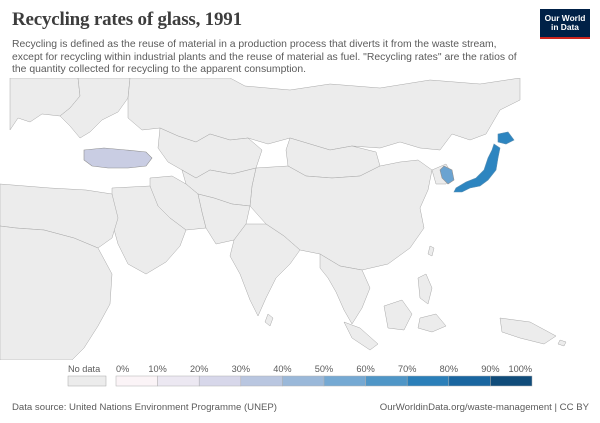  What do you see at coordinates (149, 230) in the screenshot?
I see `country-middle-east` at bounding box center [149, 230].